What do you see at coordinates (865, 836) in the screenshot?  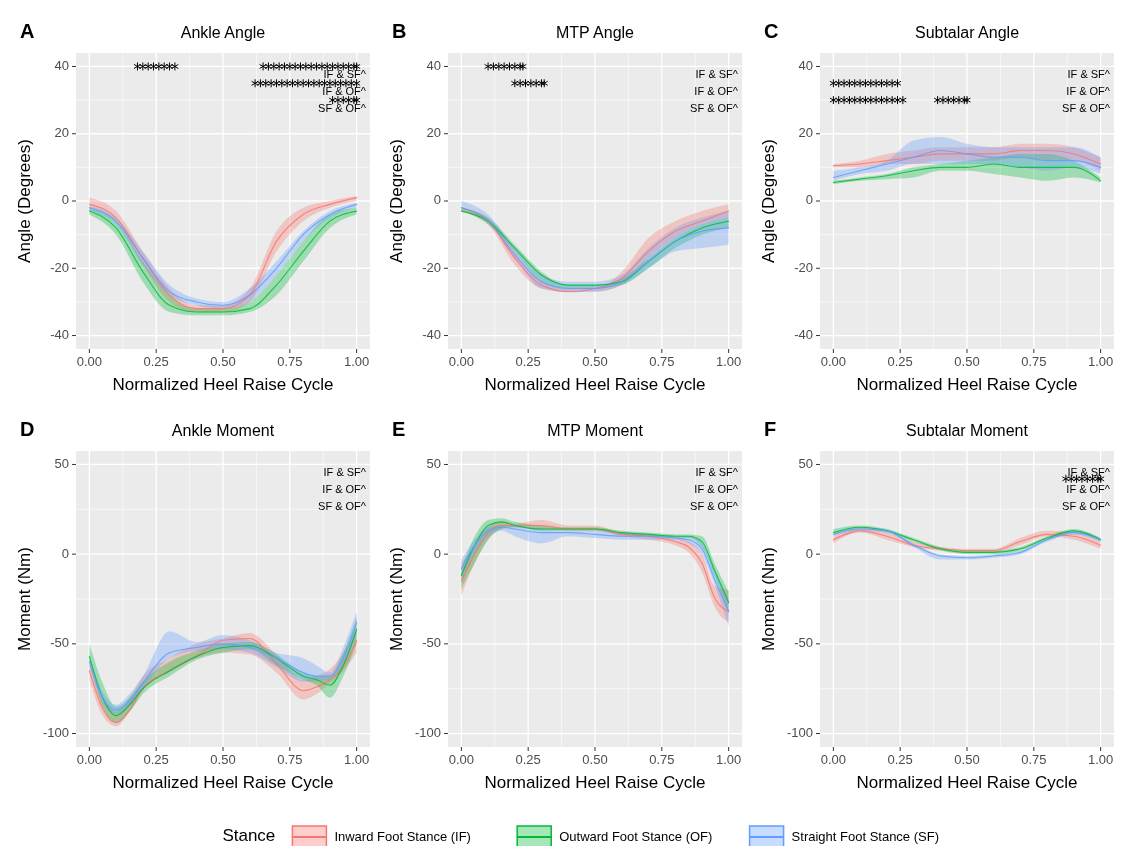 I see `legend-label: Straight Foot Stance (SF)` at bounding box center [865, 836].